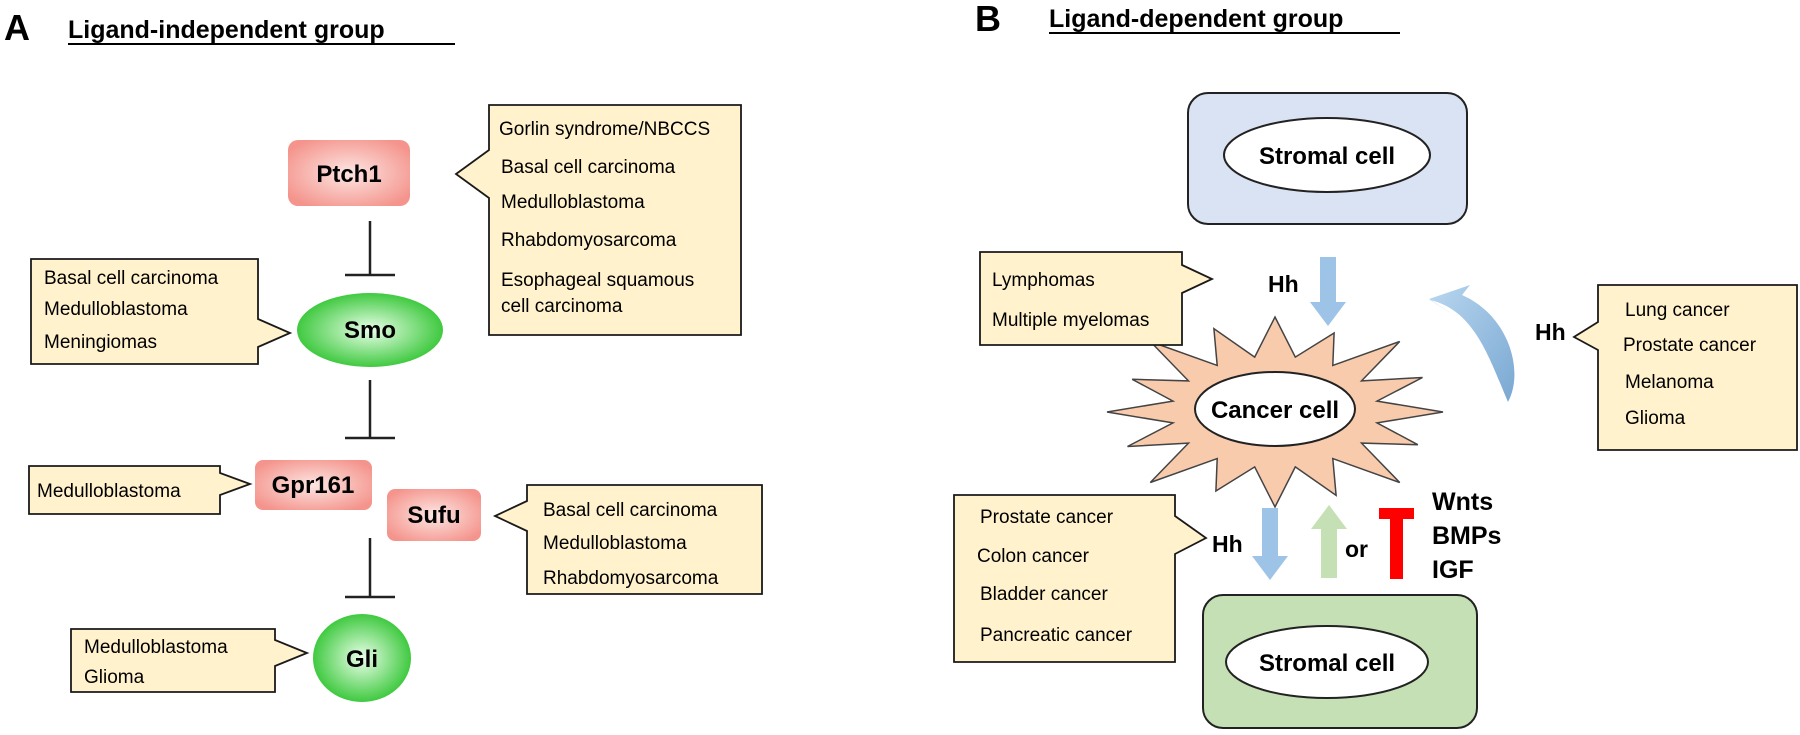 The width and height of the screenshot is (1800, 735). What do you see at coordinates (573, 202) in the screenshot?
I see `ptch1-callout-line: Medulloblastoma` at bounding box center [573, 202].